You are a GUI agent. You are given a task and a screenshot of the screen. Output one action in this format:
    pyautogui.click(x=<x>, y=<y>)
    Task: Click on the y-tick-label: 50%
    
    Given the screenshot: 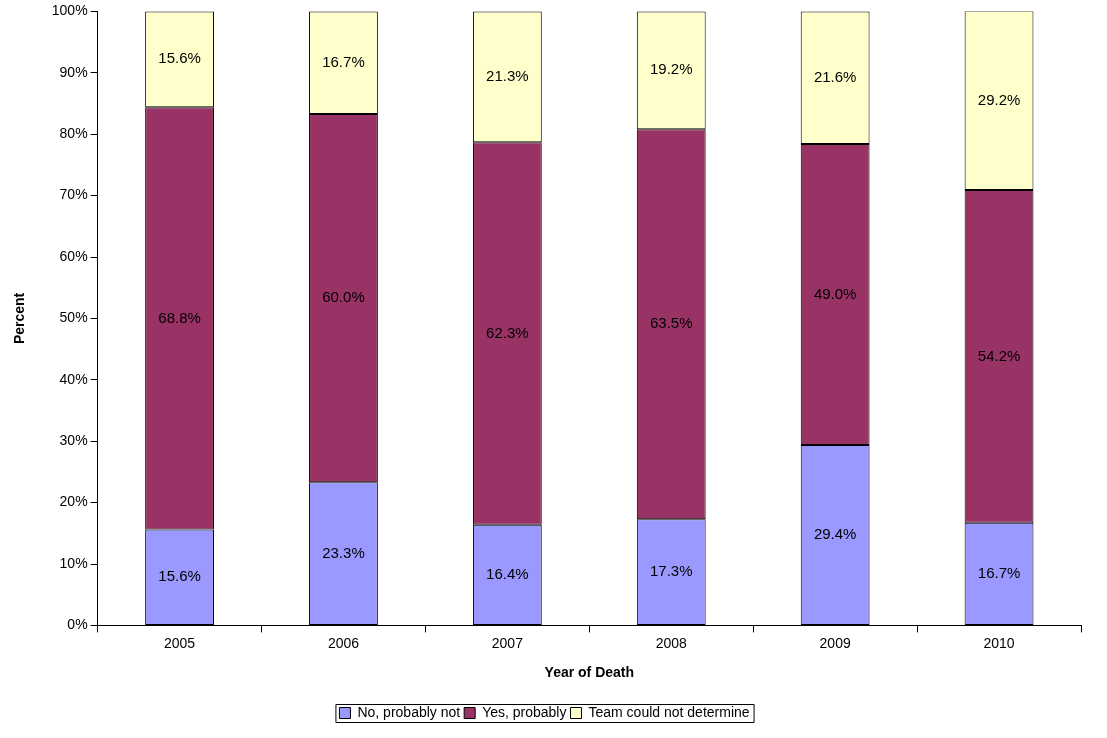 What is the action you would take?
    pyautogui.click(x=73, y=317)
    